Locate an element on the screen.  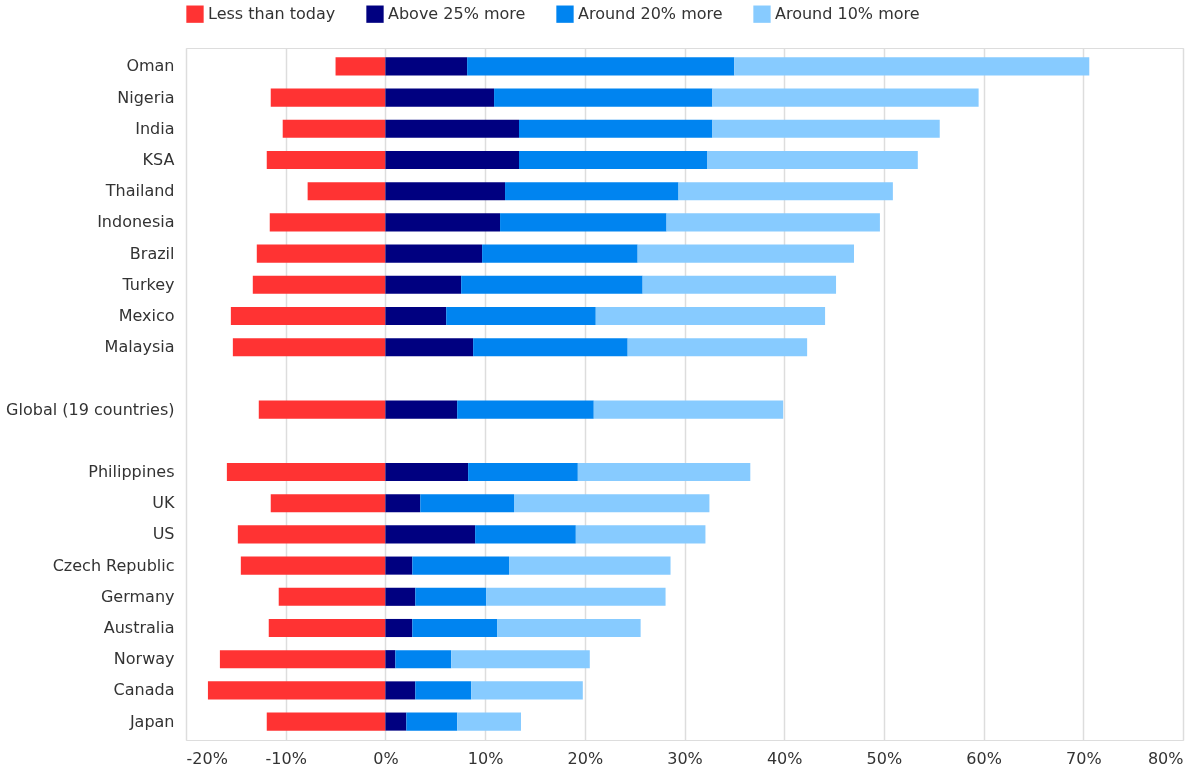
y-tick-label: Australia is located at coordinates (139, 627).